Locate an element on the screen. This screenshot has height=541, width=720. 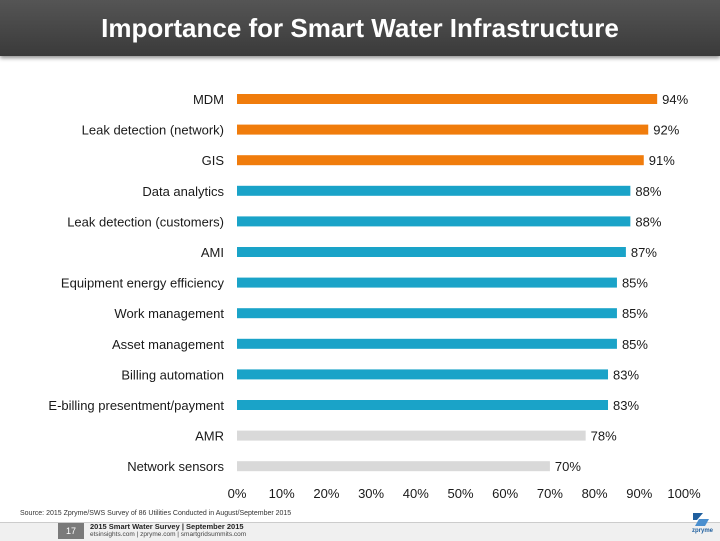
category-label: Equipment energy efficiency is located at coordinates (143, 283).